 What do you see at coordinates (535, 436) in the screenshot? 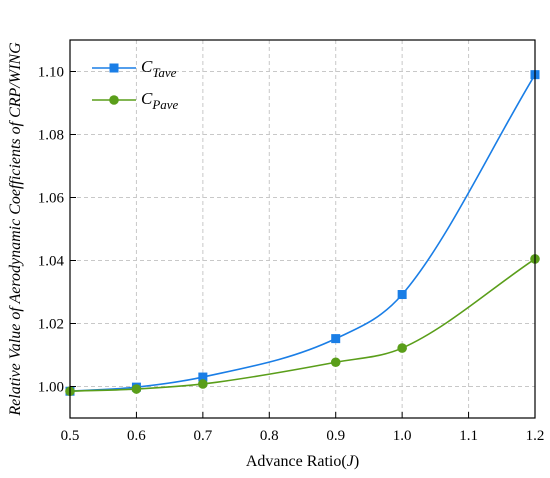
I see `x-tick-label: 1.2` at bounding box center [535, 436].